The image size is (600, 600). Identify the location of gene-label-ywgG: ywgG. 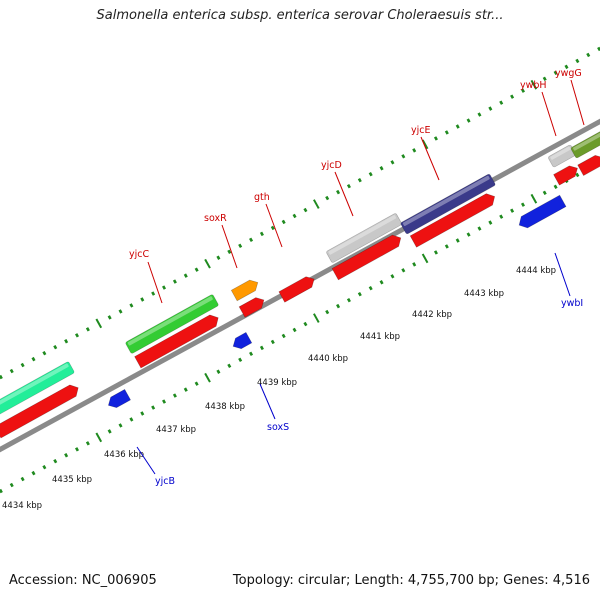
(568, 73).